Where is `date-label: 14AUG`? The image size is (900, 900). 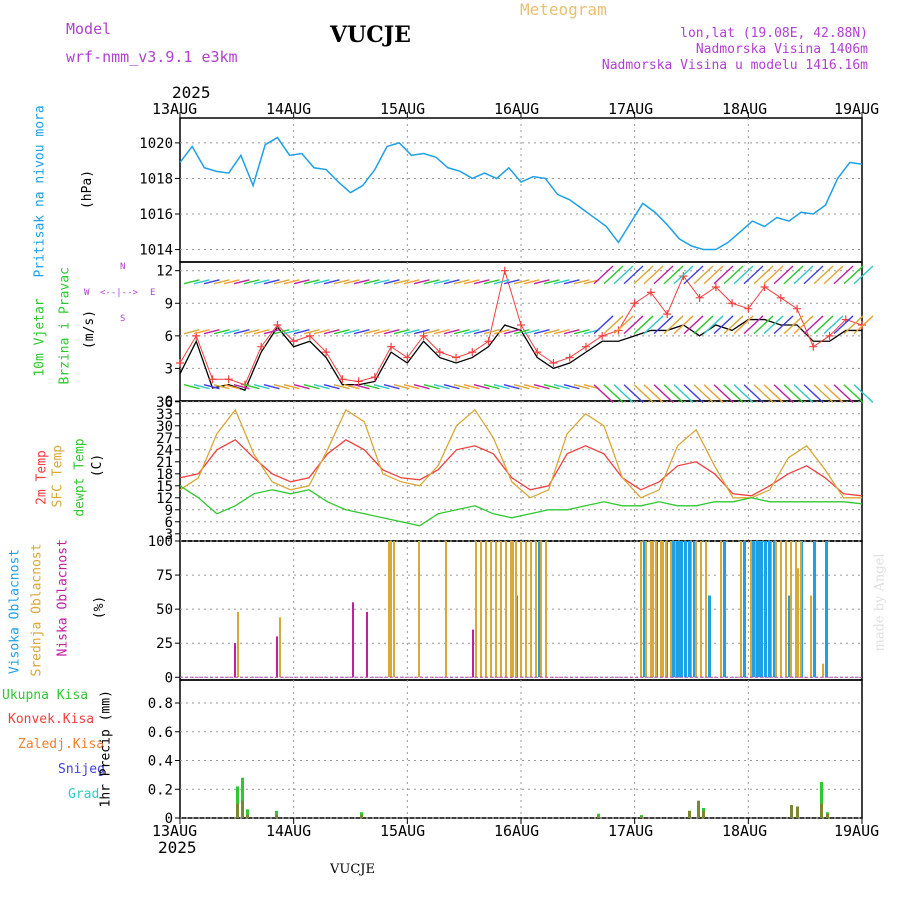 date-label: 14AUG is located at coordinates (289, 831).